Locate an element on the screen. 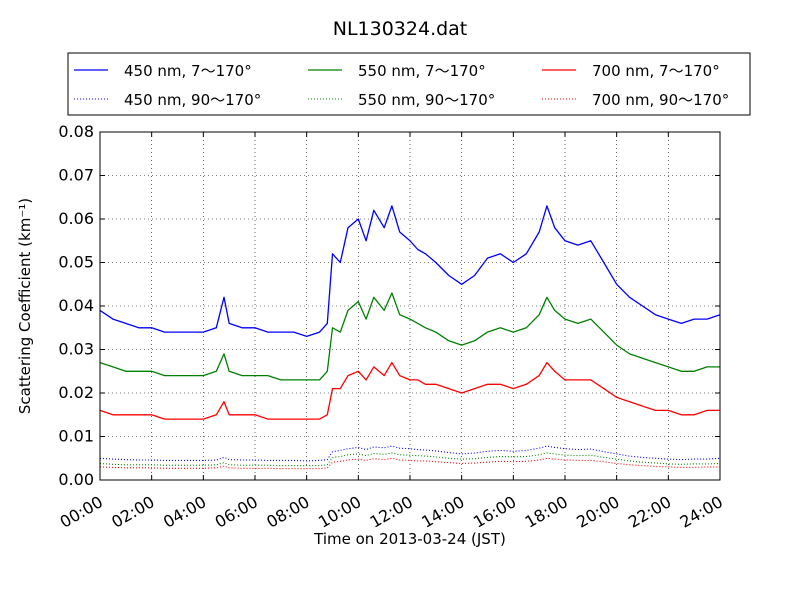 This screenshot has height=600, width=800. x-tick-label: 22:00 is located at coordinates (649, 512).